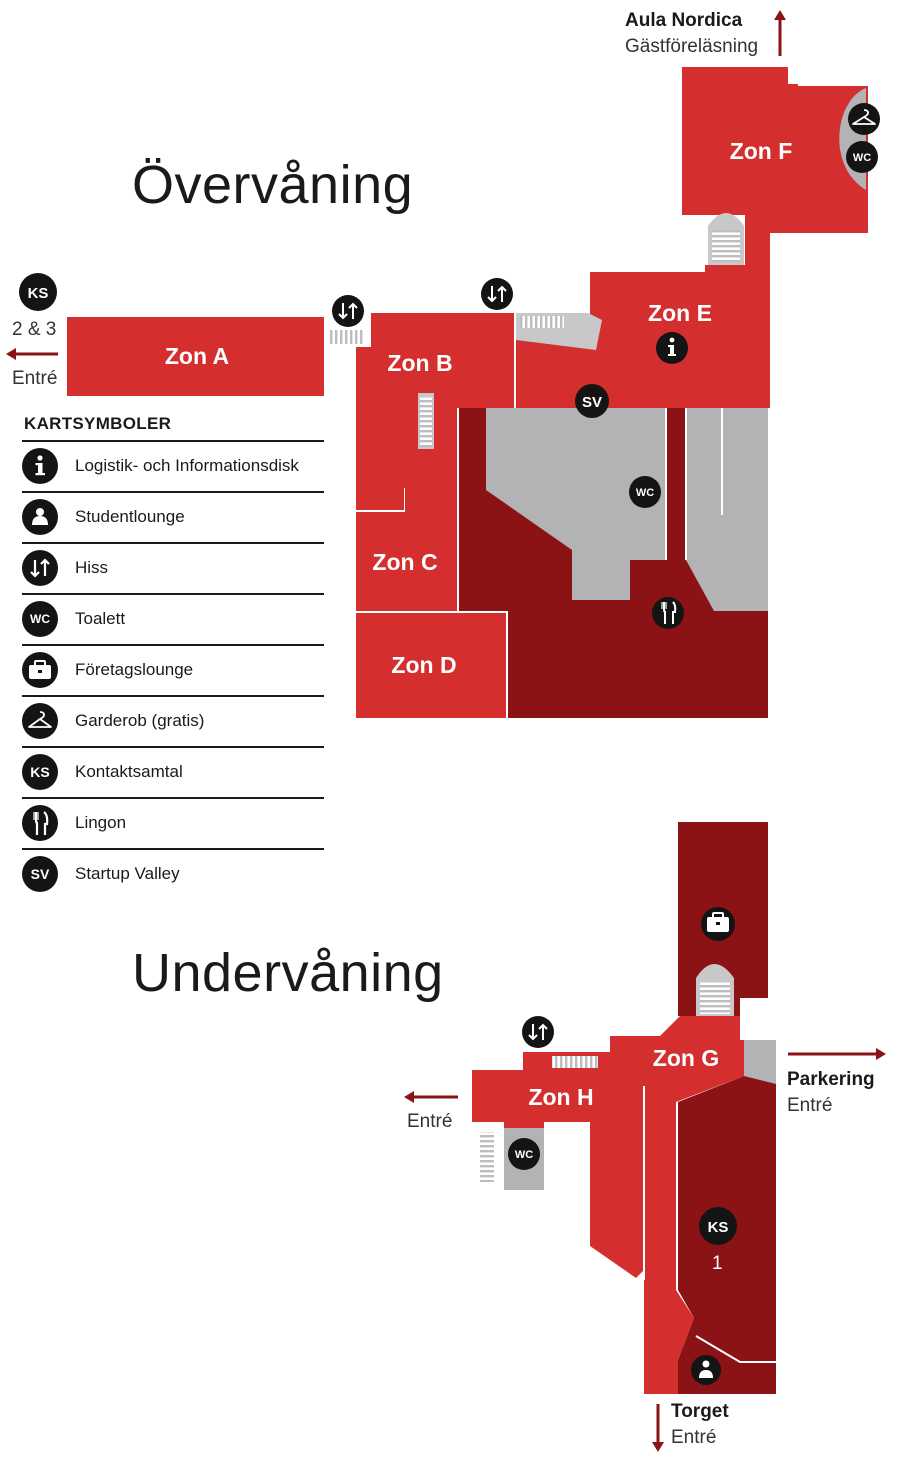  Describe the element at coordinates (100, 618) in the screenshot. I see `legend-label: Toalett` at that location.